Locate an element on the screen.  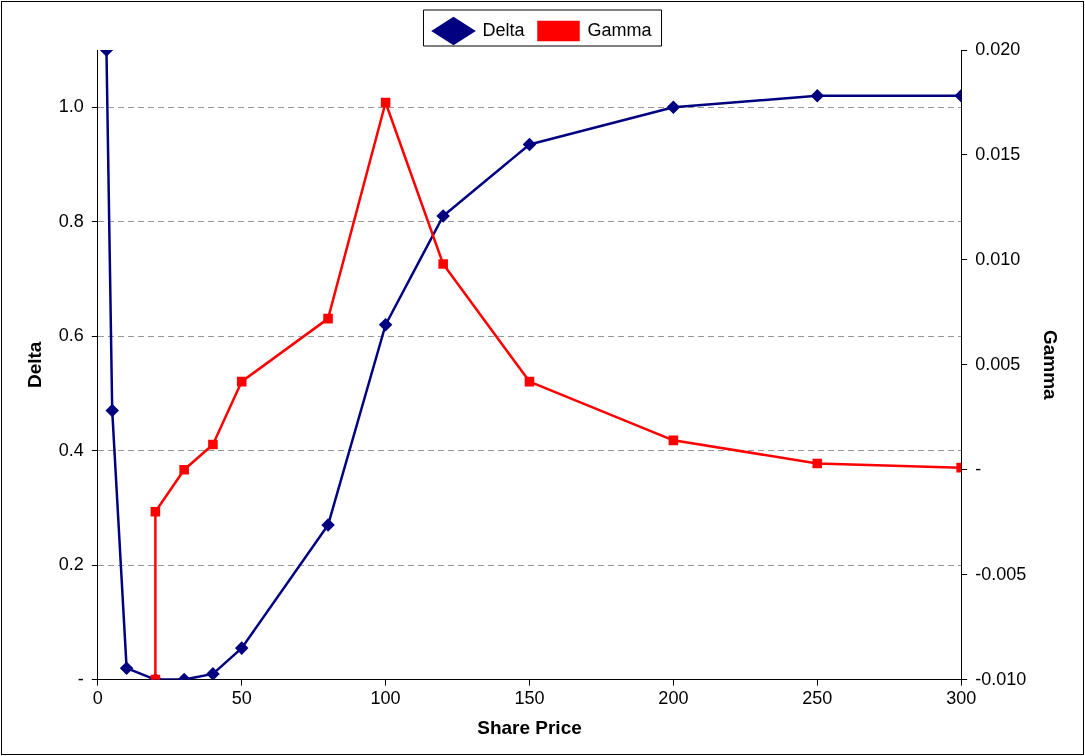
y2-tick-label: -0.010 is located at coordinates (1001, 678).